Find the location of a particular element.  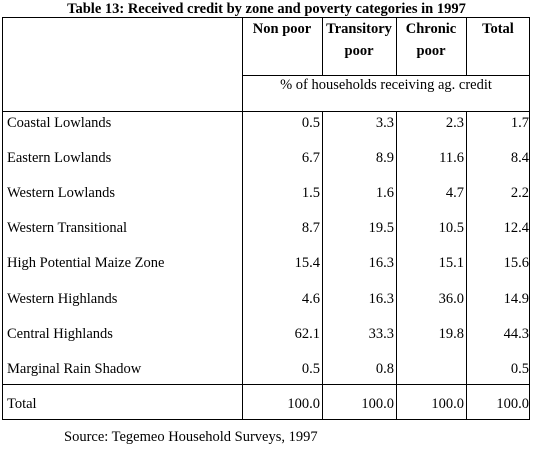

cell-value: 1.5 is located at coordinates (310, 193).